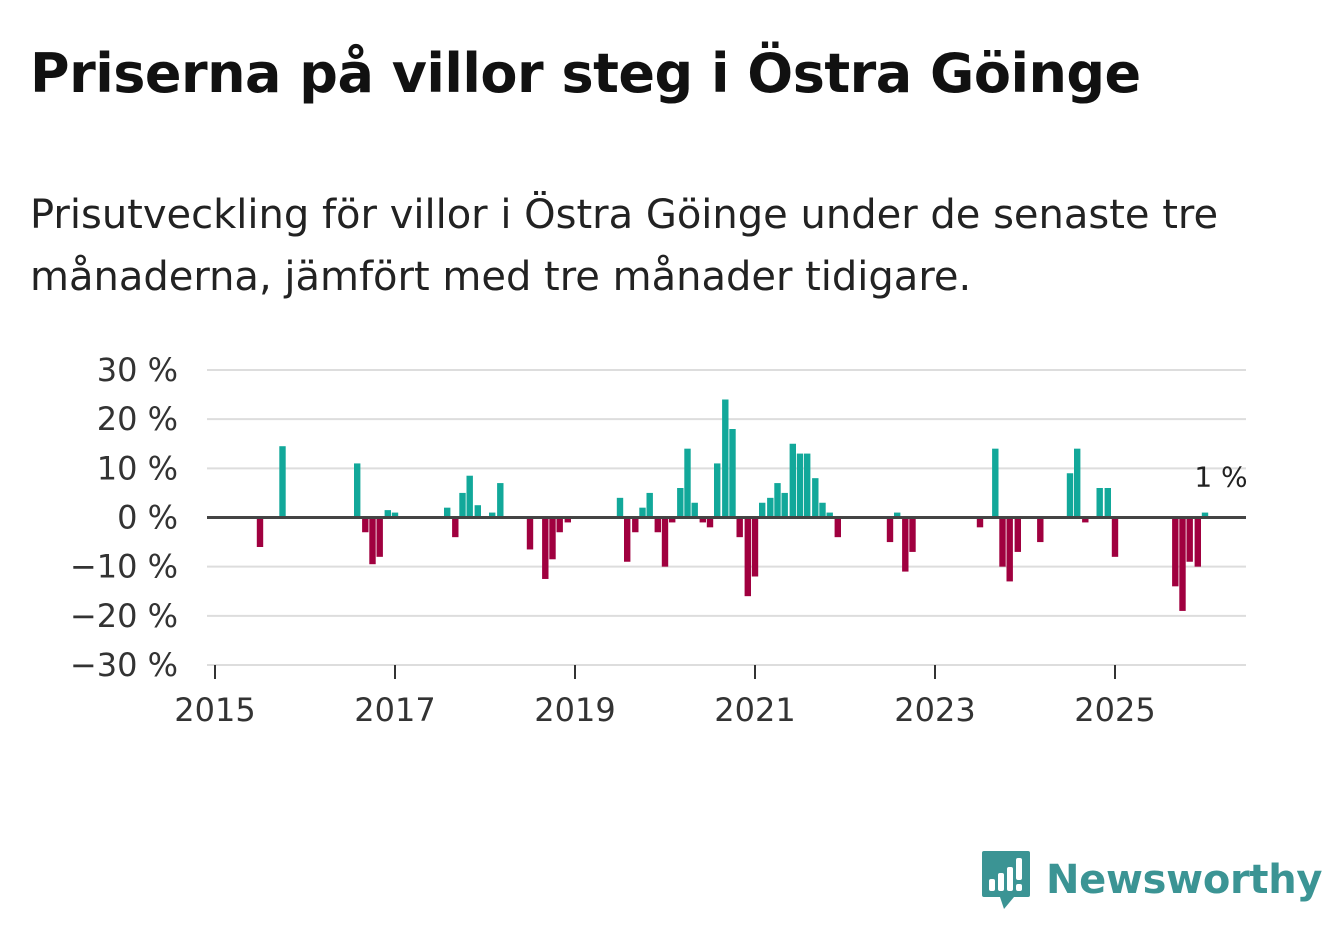  What do you see at coordinates (934, 710) in the screenshot?
I see `x-tick-label: 2023` at bounding box center [934, 710].